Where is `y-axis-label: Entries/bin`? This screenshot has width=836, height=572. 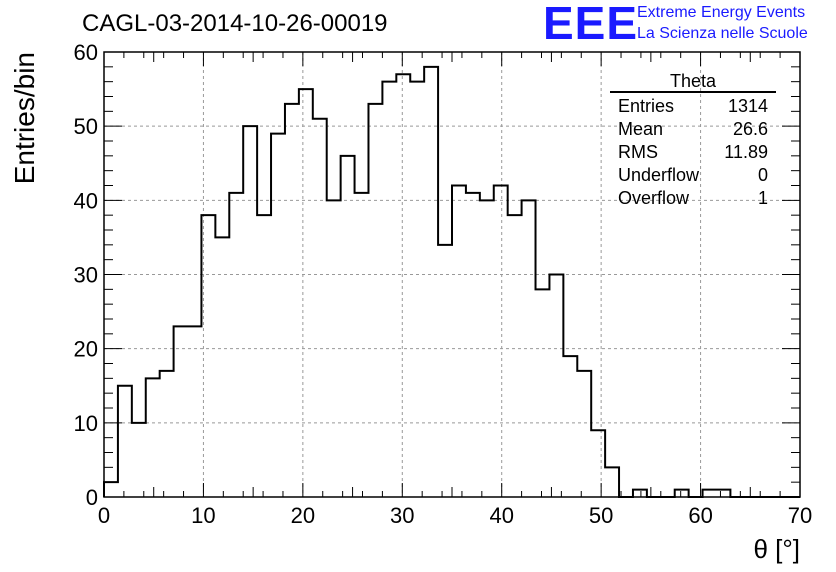 y-axis-label: Entries/bin is located at coordinates (24, 118).